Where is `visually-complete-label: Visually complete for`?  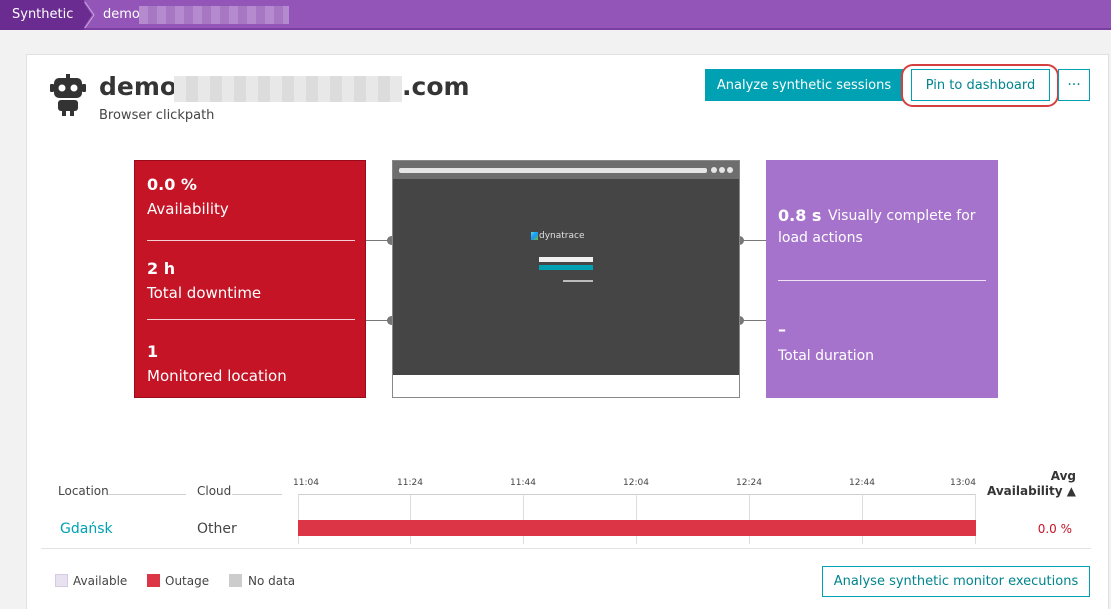
visually-complete-label: Visually complete for is located at coordinates (902, 216).